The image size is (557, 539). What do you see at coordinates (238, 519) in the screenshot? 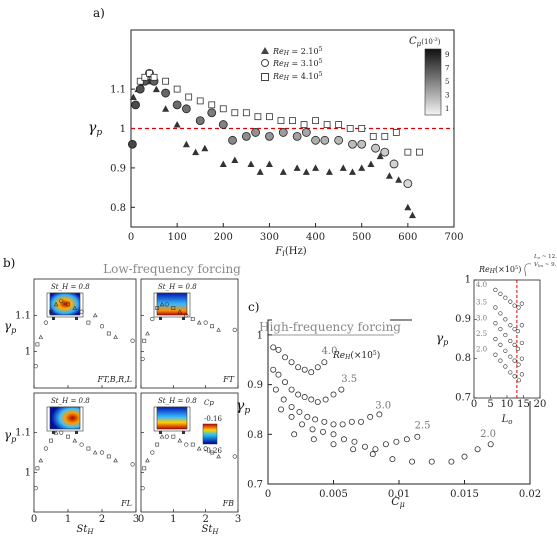
I see `panel-b-xtick-label: 3` at bounding box center [238, 519].